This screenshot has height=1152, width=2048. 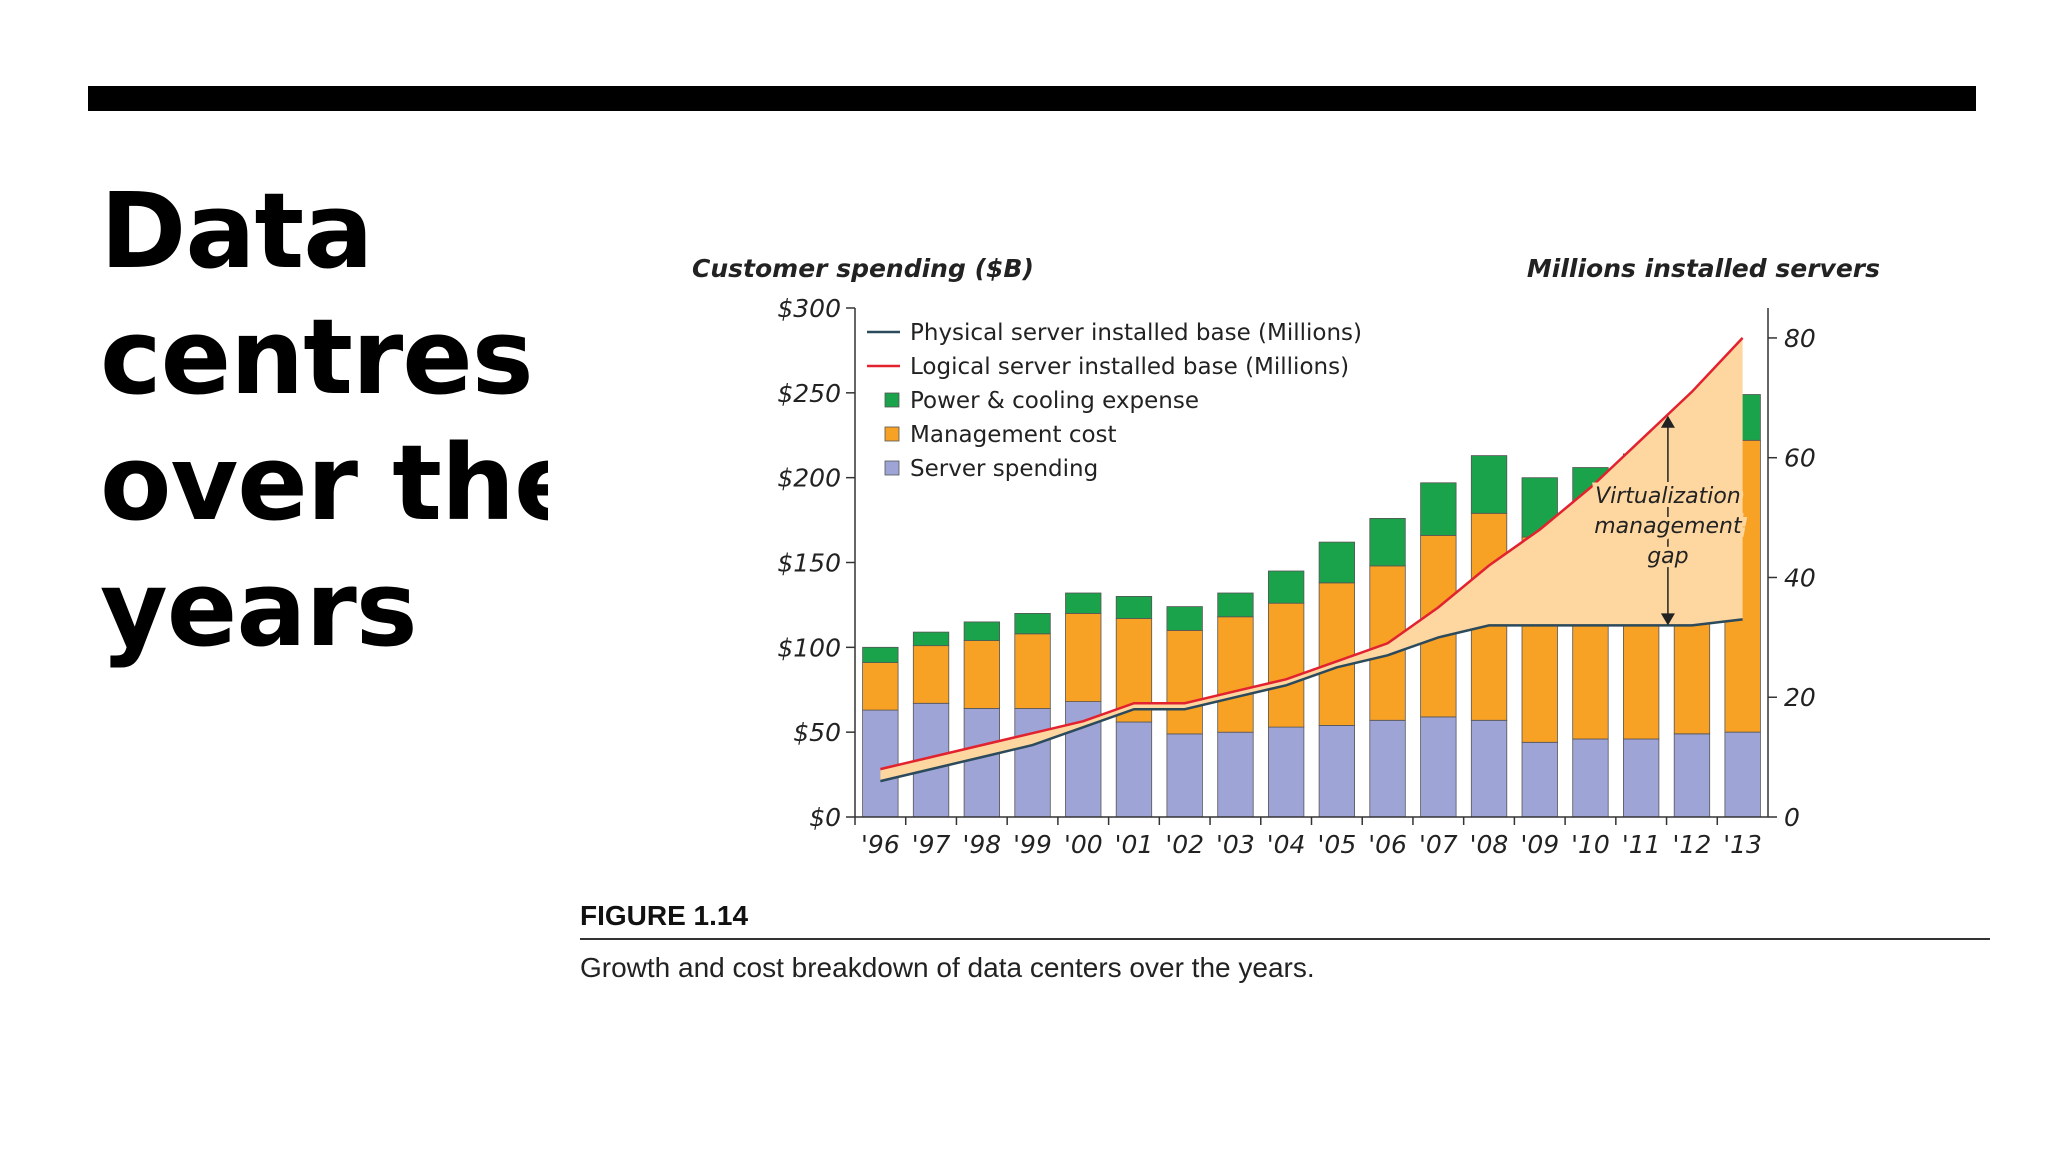 I want to click on y-right-tick-label: 40, so click(x=1800, y=577).